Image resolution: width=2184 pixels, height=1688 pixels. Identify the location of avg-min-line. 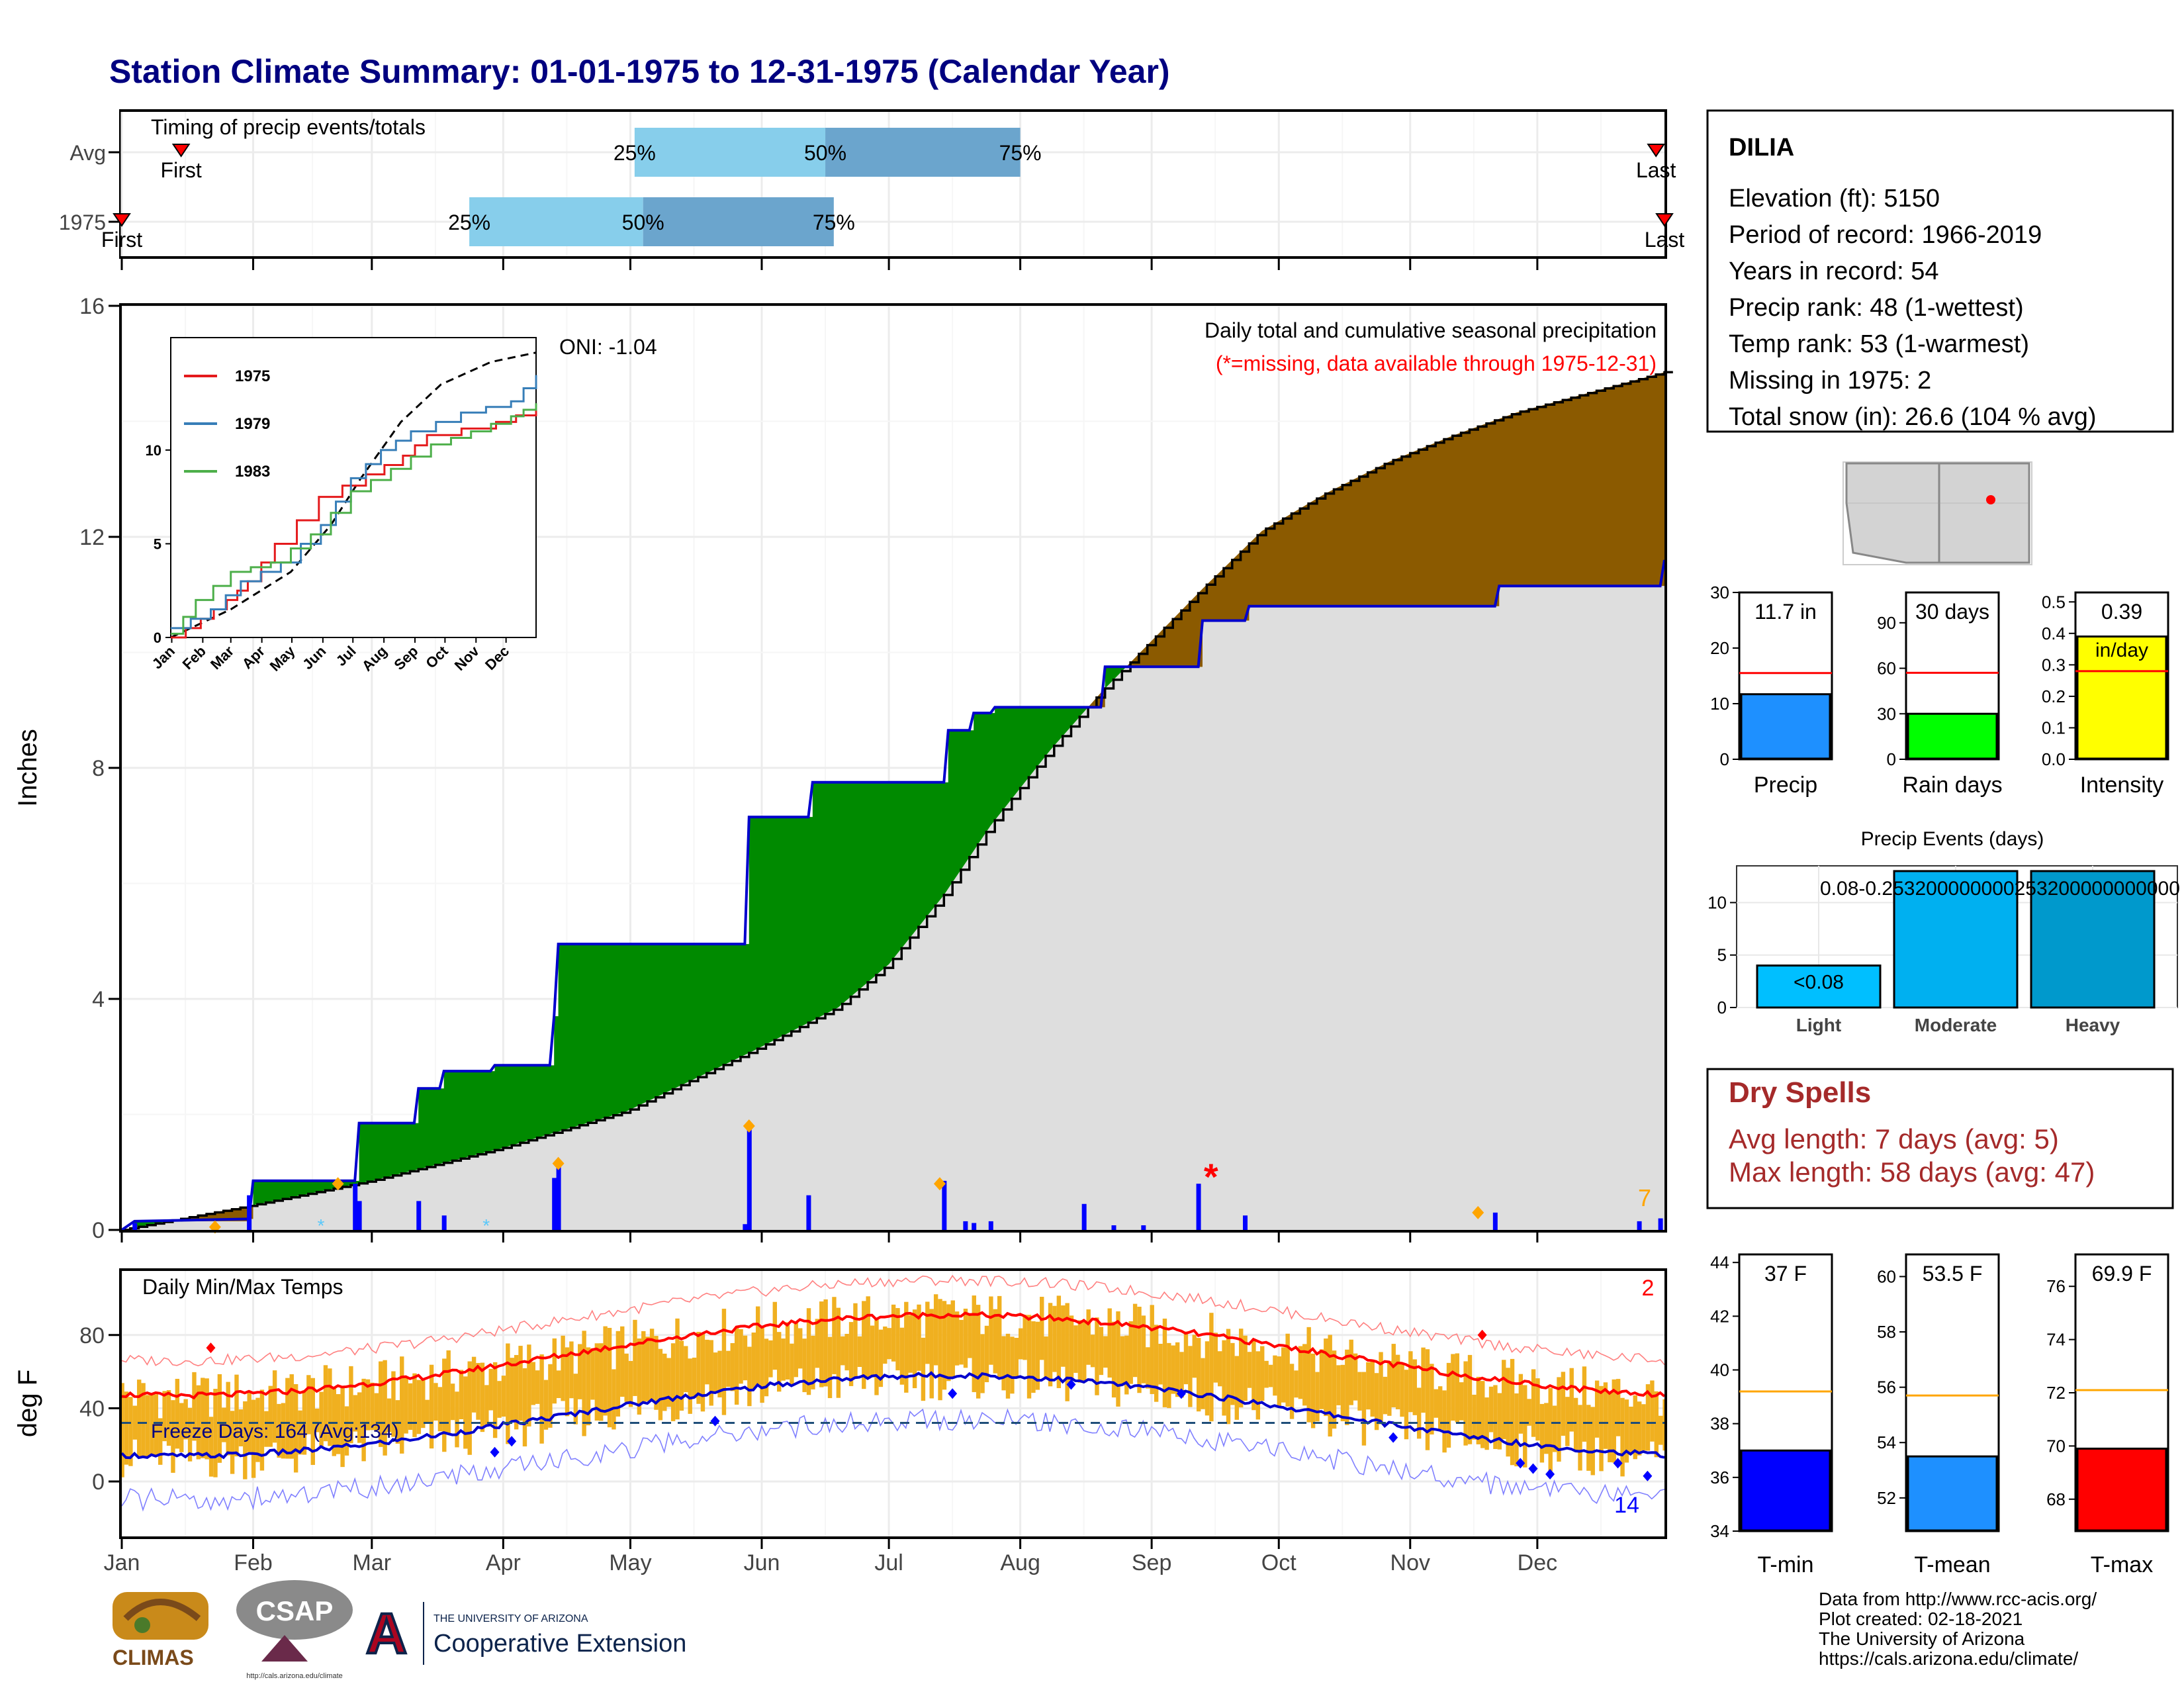
(893, 1415).